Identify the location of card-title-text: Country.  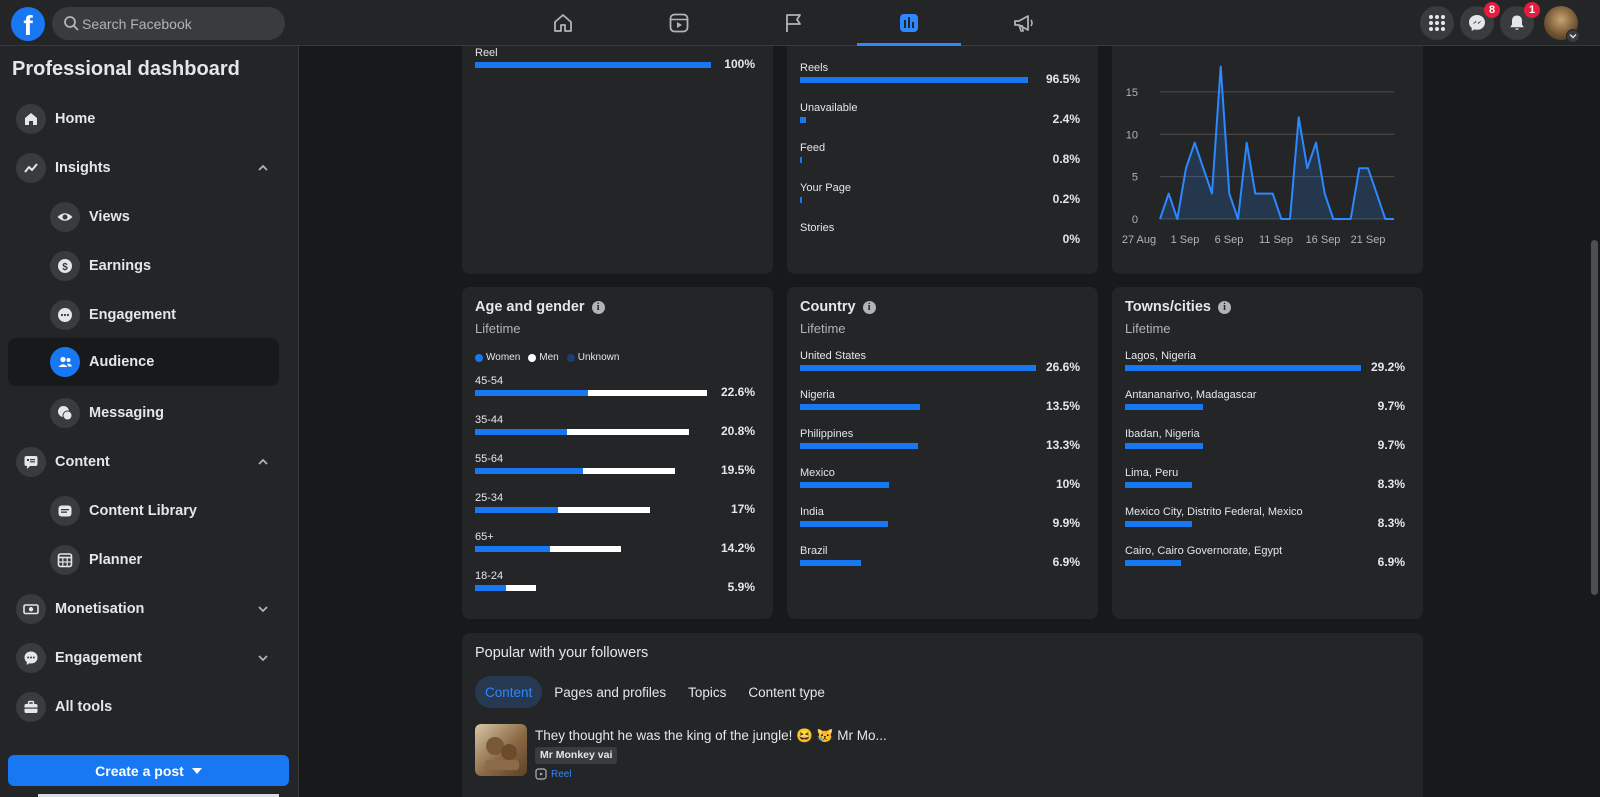
(828, 307).